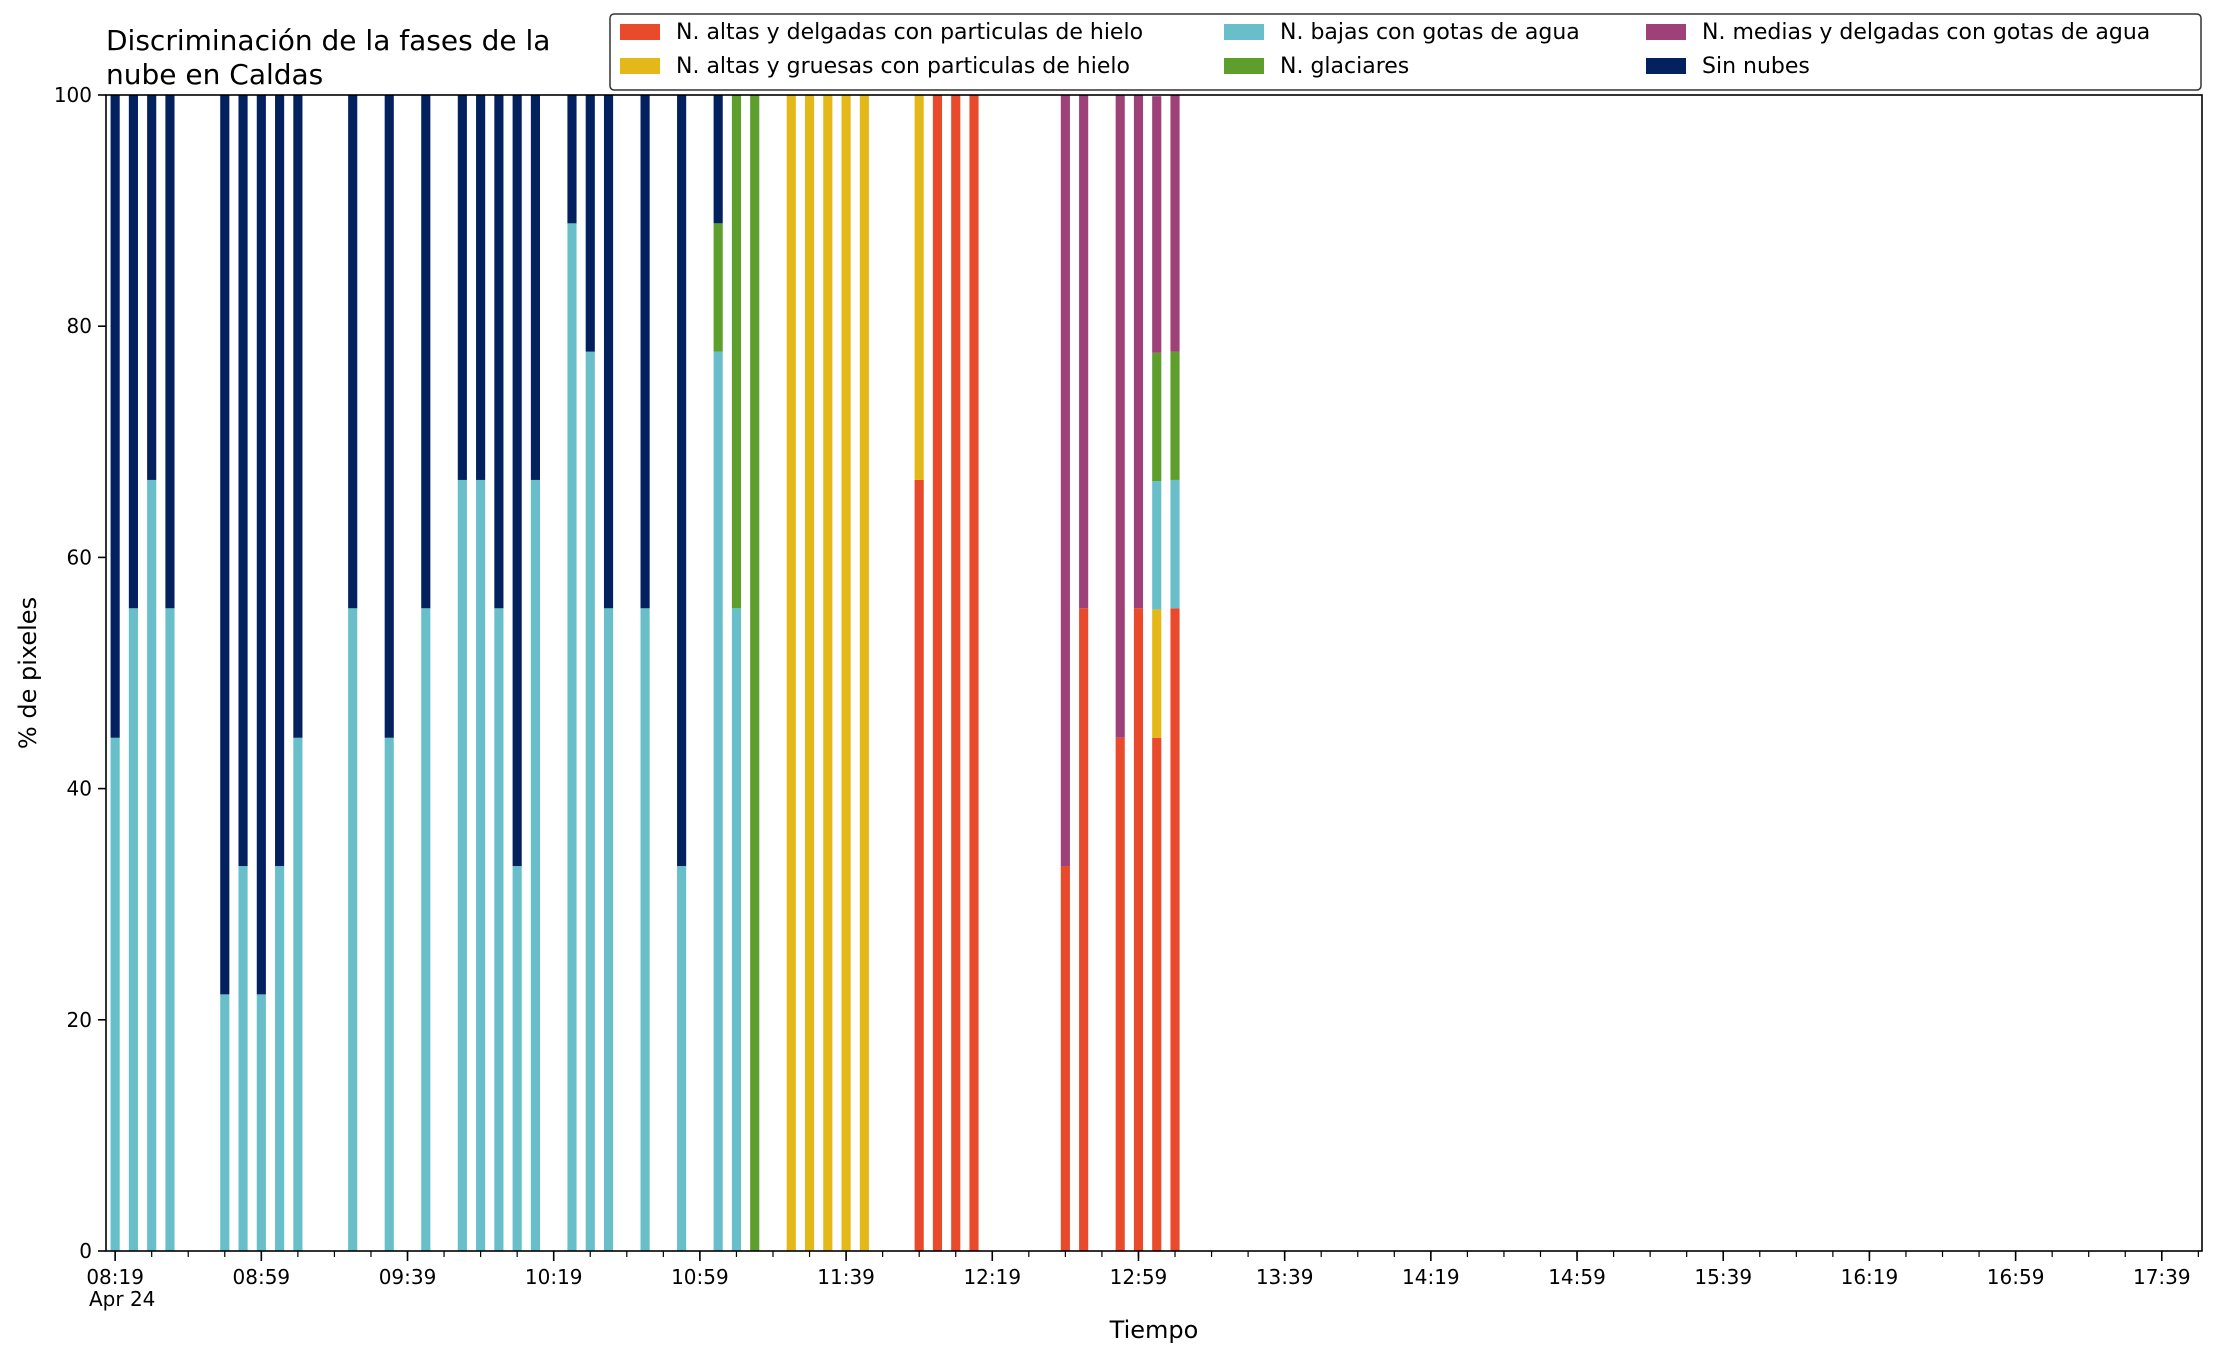  What do you see at coordinates (992, 1277) in the screenshot?
I see `x-tick-label-6: 12:19` at bounding box center [992, 1277].